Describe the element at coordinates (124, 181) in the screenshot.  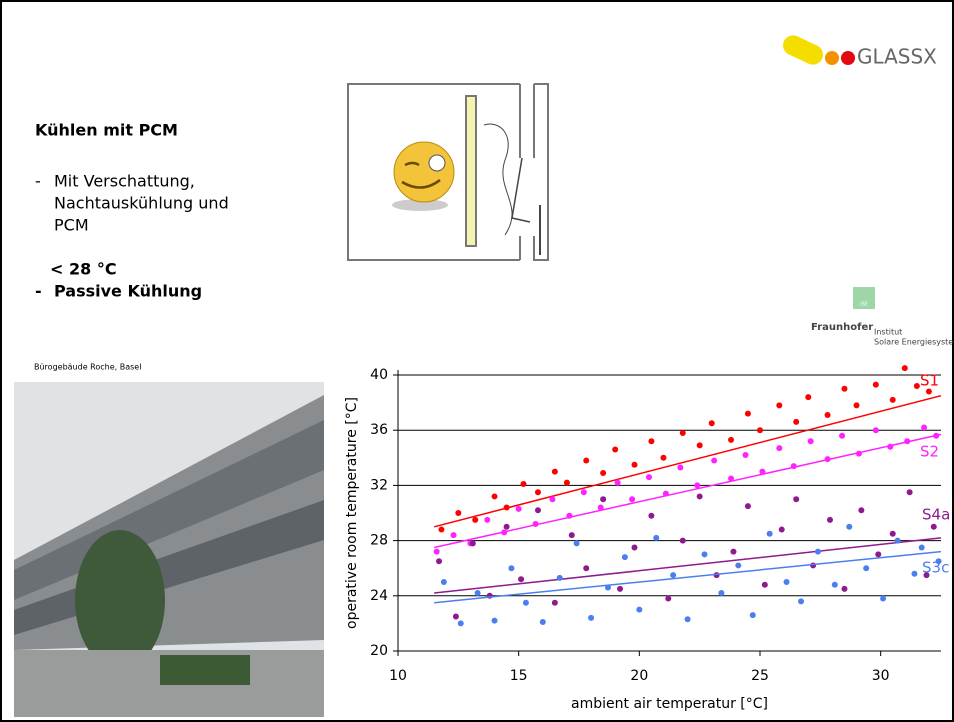
I see `bullet-text: Mit Verschattung,` at that location.